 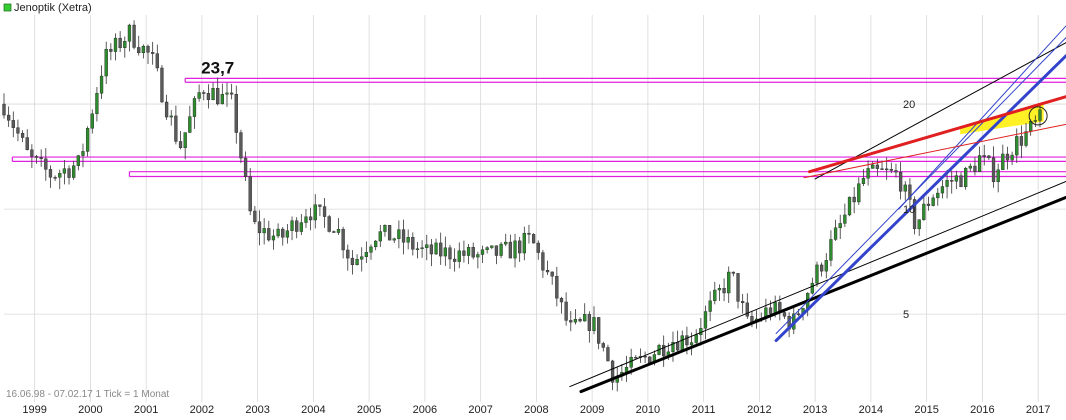 What do you see at coordinates (906, 315) in the screenshot?
I see `y-tick-label: 5` at bounding box center [906, 315].